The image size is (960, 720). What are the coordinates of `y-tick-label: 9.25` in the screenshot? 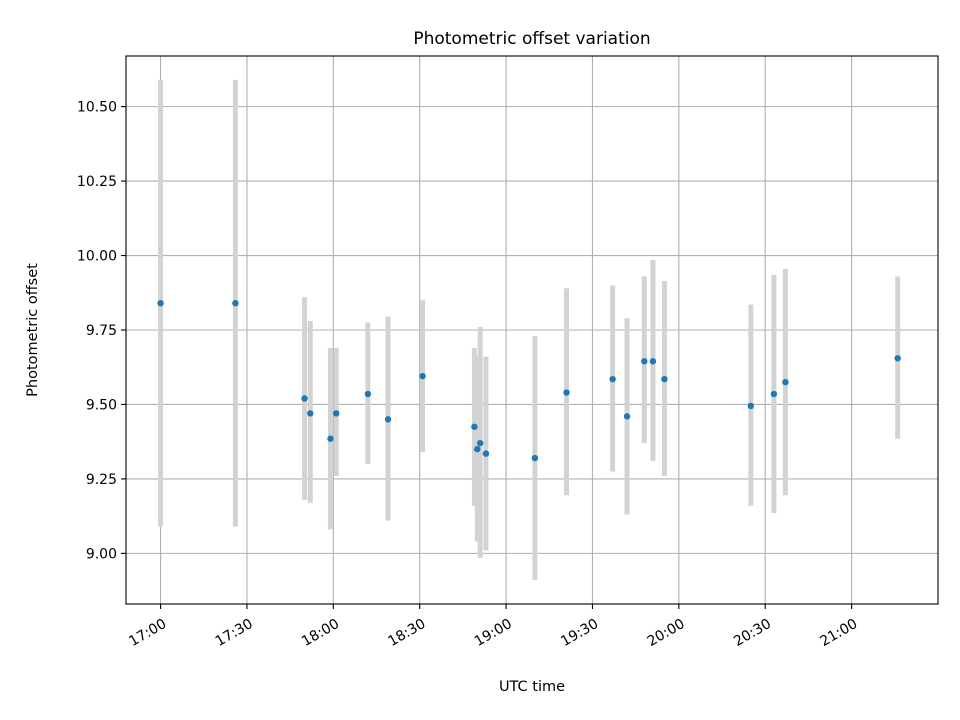 It's located at (101, 480).